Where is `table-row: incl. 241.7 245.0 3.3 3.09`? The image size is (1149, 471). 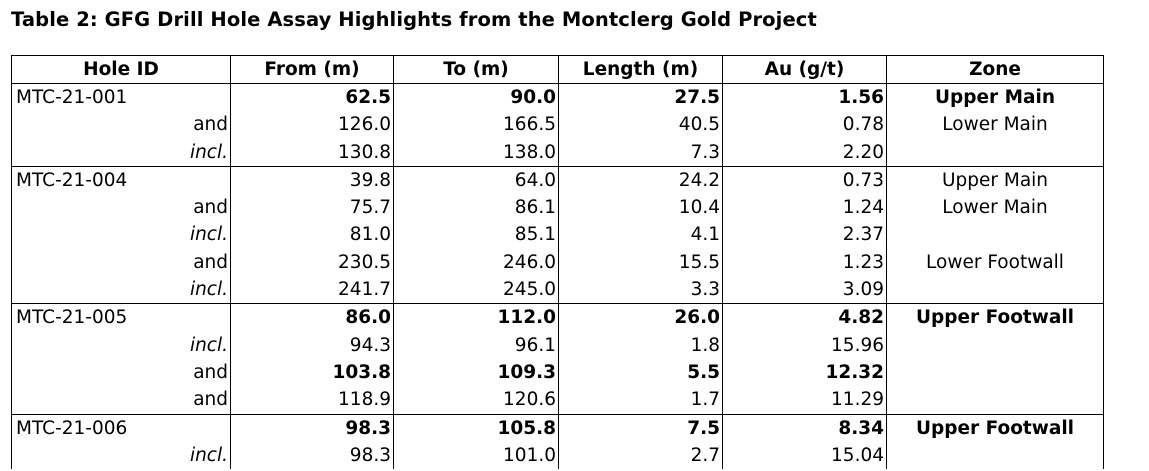 table-row: incl. 241.7 245.0 3.3 3.09 is located at coordinates (557, 290).